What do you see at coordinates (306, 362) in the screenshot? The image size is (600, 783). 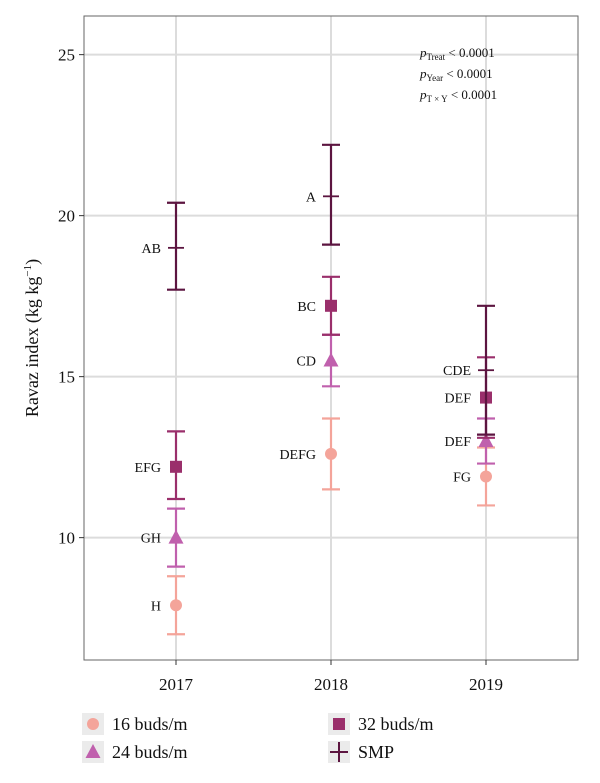 I see `series2-2018-group-label: CD` at bounding box center [306, 362].